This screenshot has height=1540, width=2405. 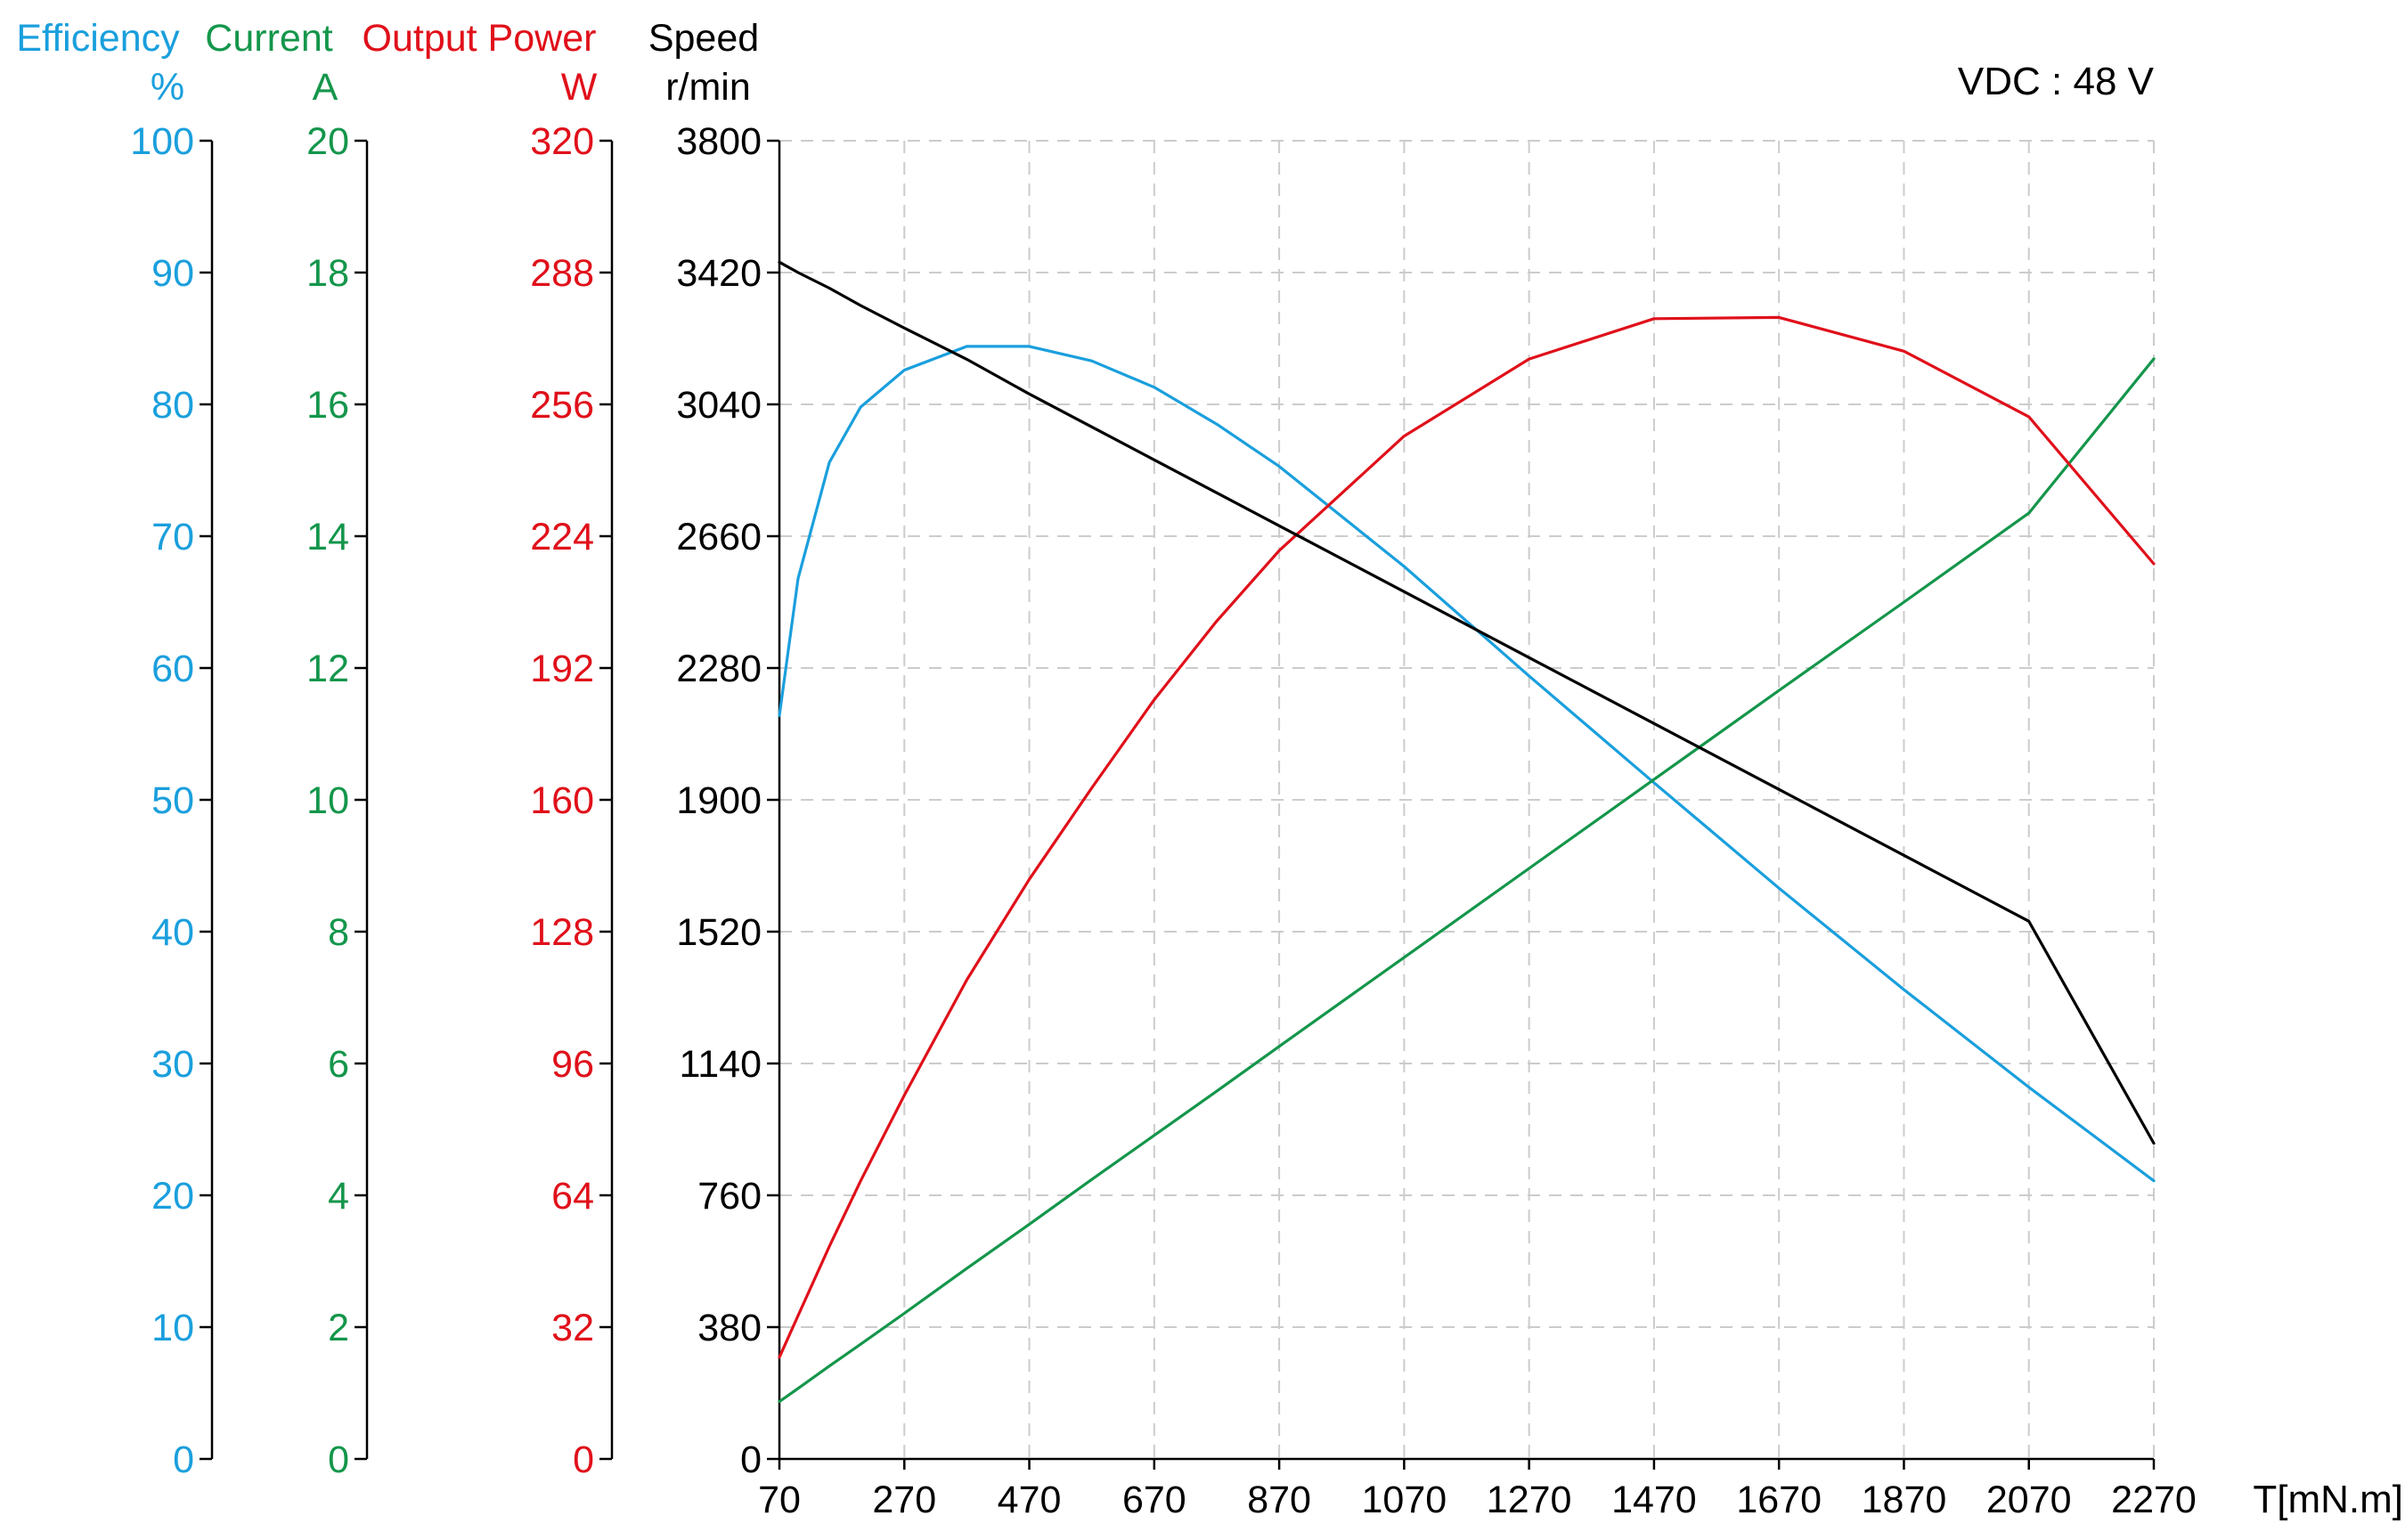 What do you see at coordinates (167, 87) in the screenshot?
I see `efficiency-axis-unit: %` at bounding box center [167, 87].